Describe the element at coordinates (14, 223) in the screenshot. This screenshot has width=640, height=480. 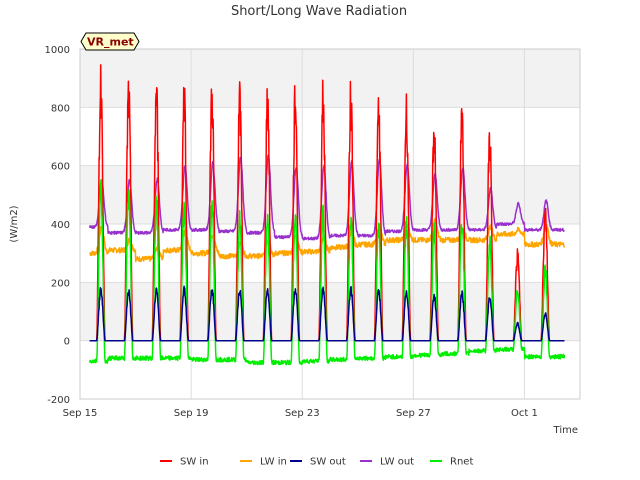
I see `y-axis-label: (W/m2)` at that location.